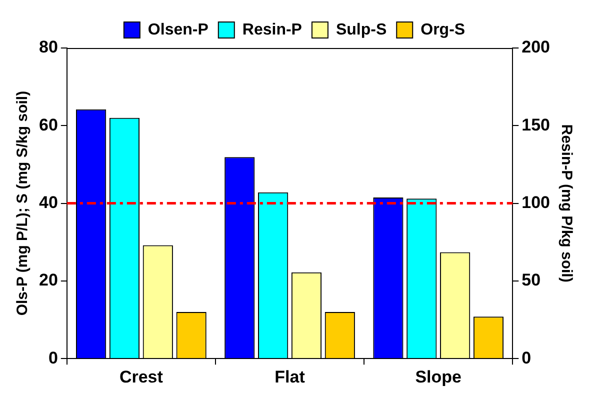  What do you see at coordinates (438, 376) in the screenshot?
I see `x-tick-label: Slope` at bounding box center [438, 376].